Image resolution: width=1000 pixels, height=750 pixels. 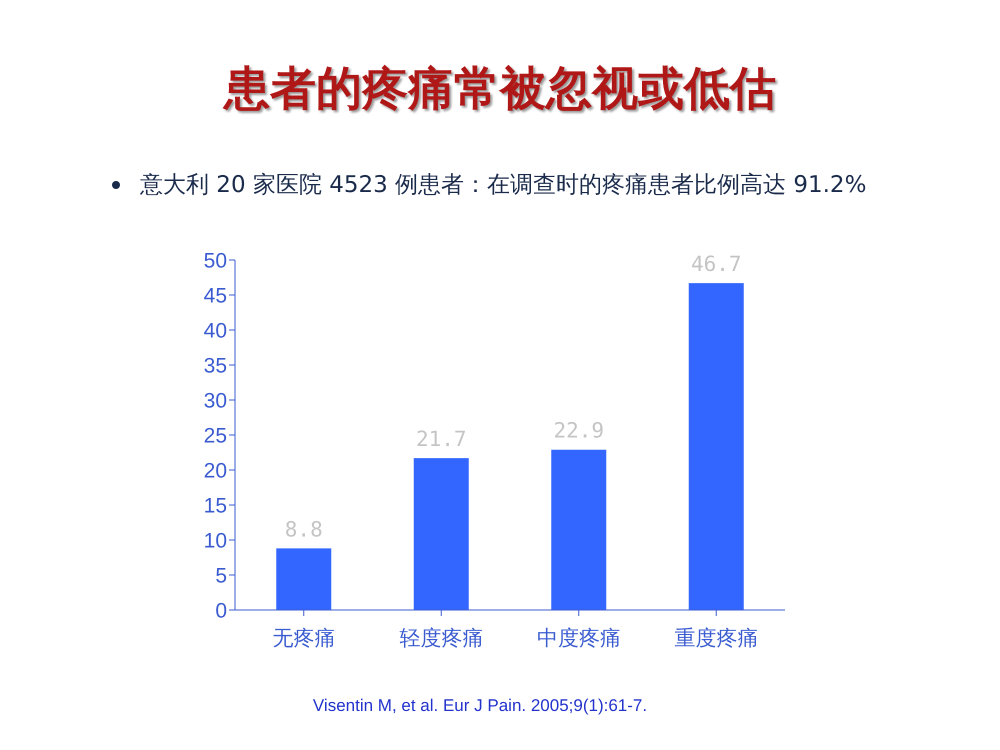 I want to click on chart-title: 患者的疼痛常被忽视或低估, so click(x=499, y=88).